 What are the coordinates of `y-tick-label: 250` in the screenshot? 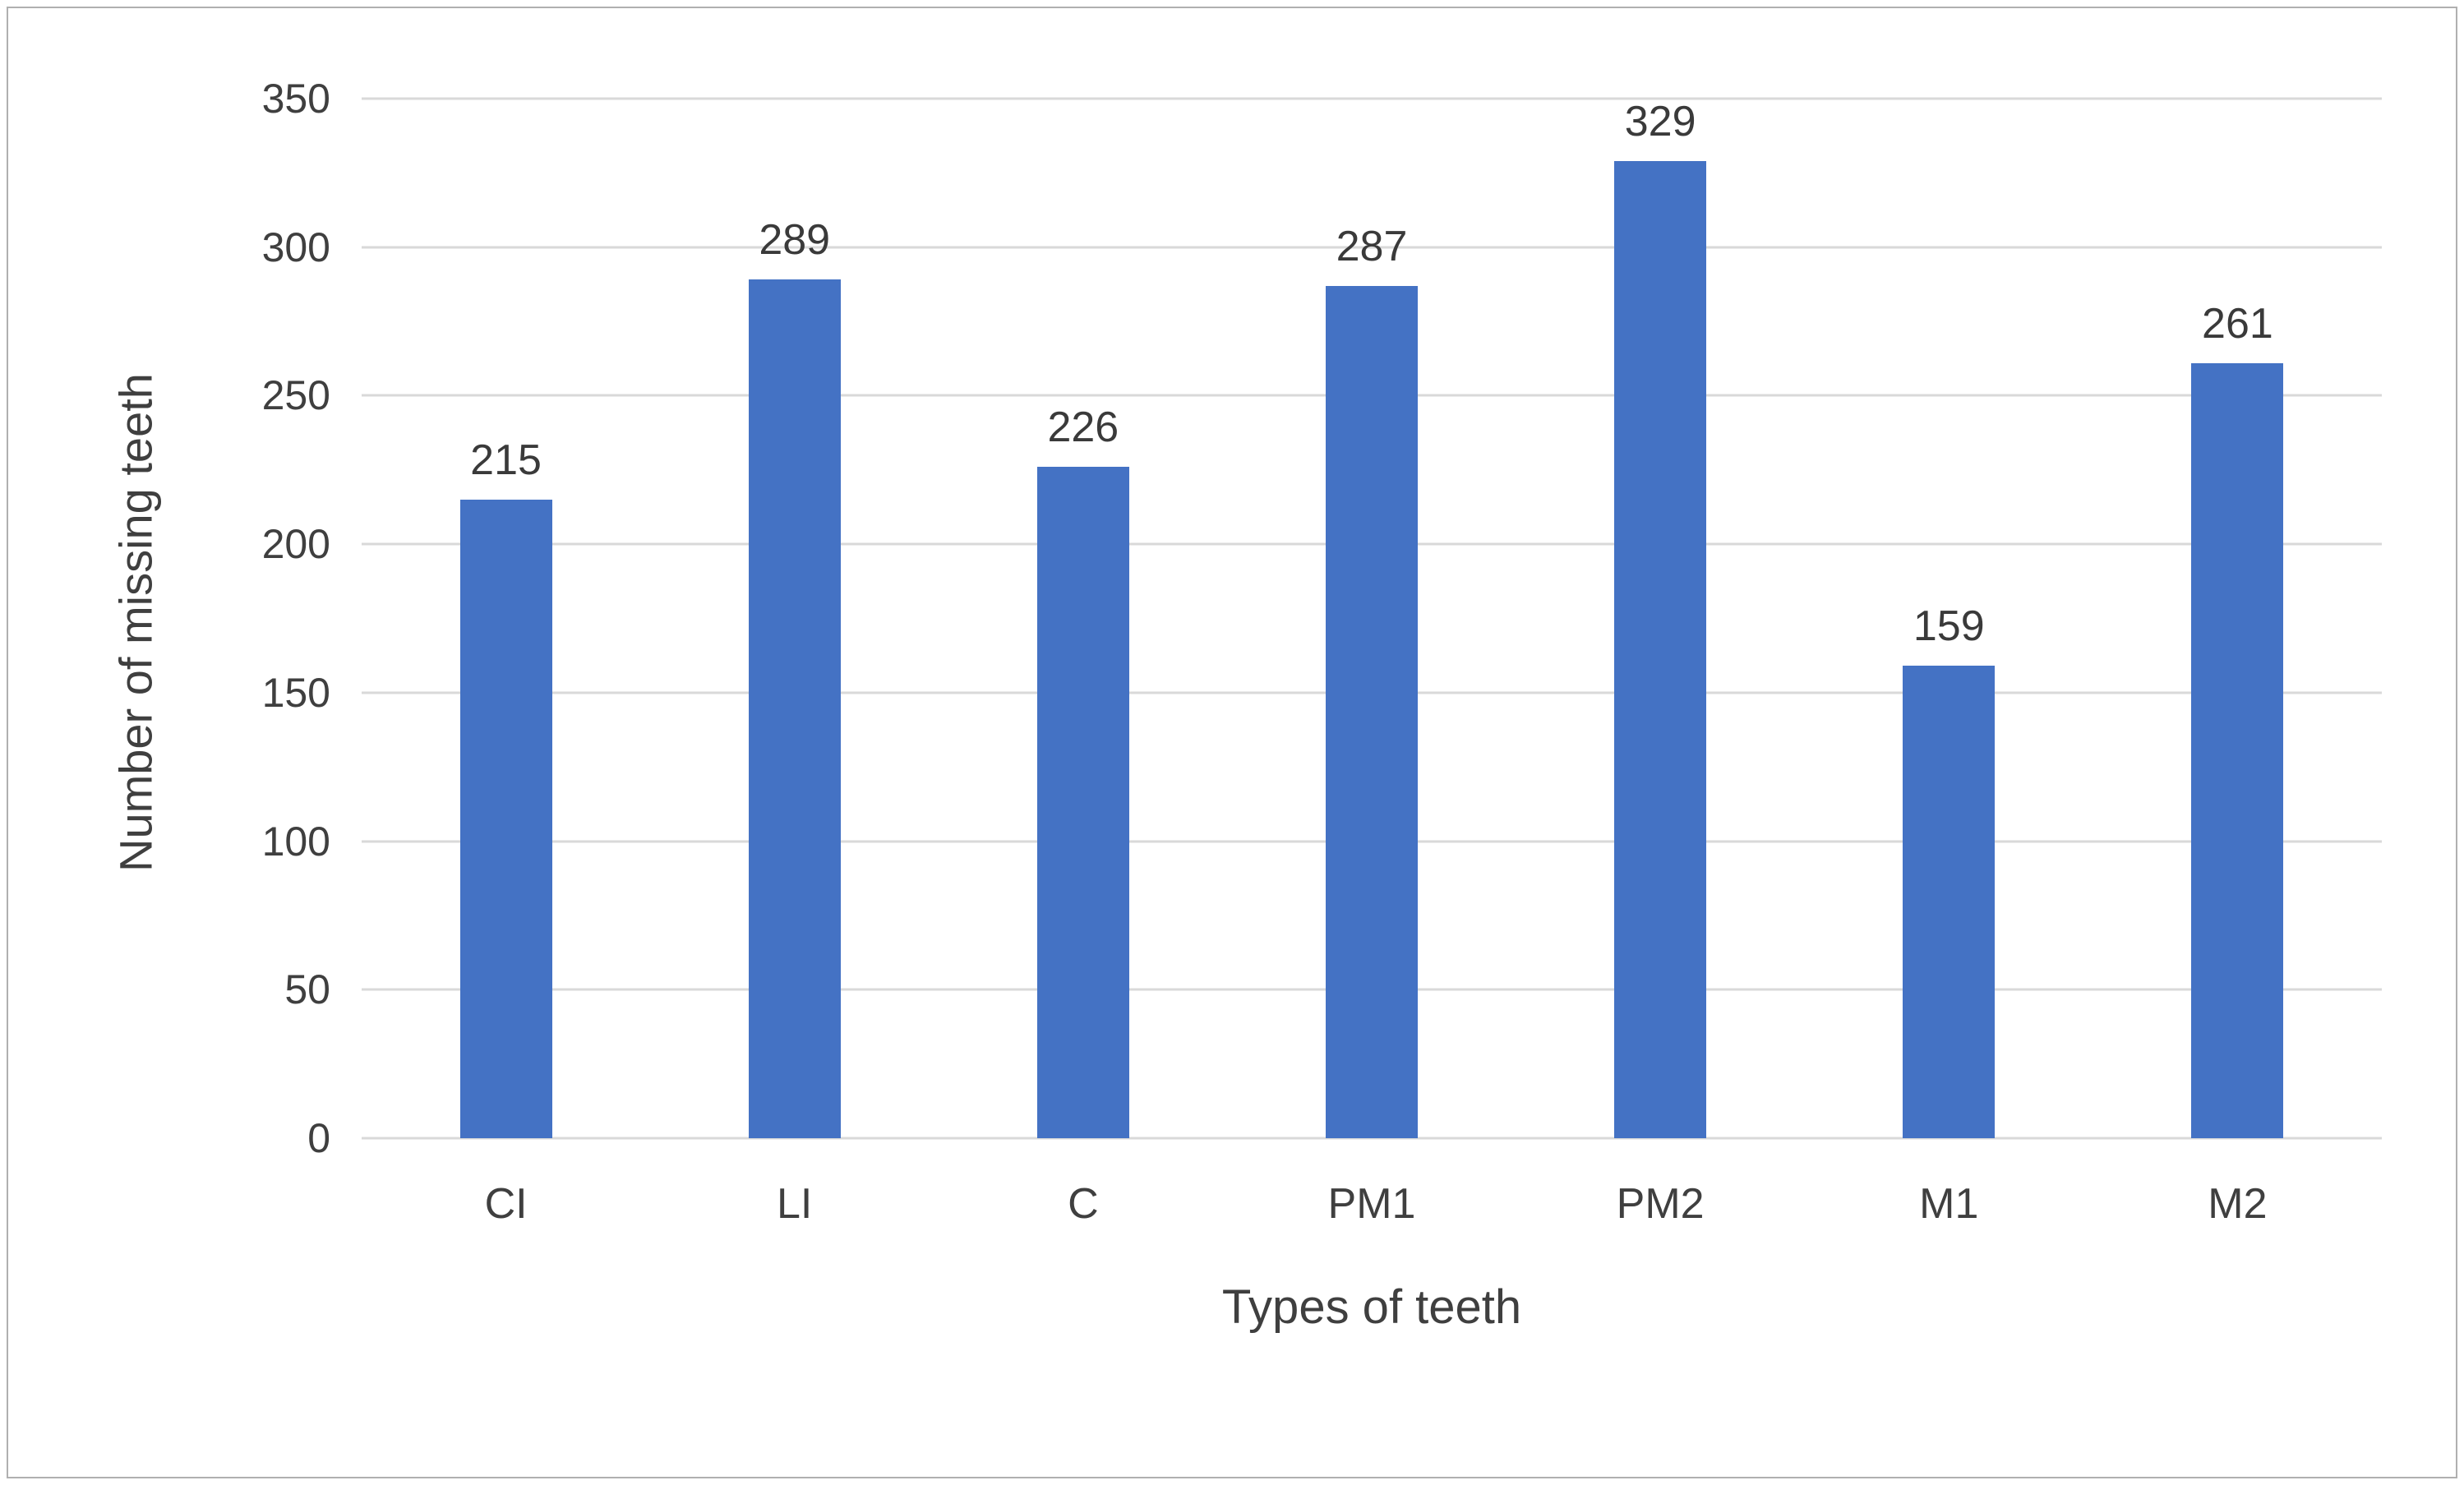 It's located at (296, 395).